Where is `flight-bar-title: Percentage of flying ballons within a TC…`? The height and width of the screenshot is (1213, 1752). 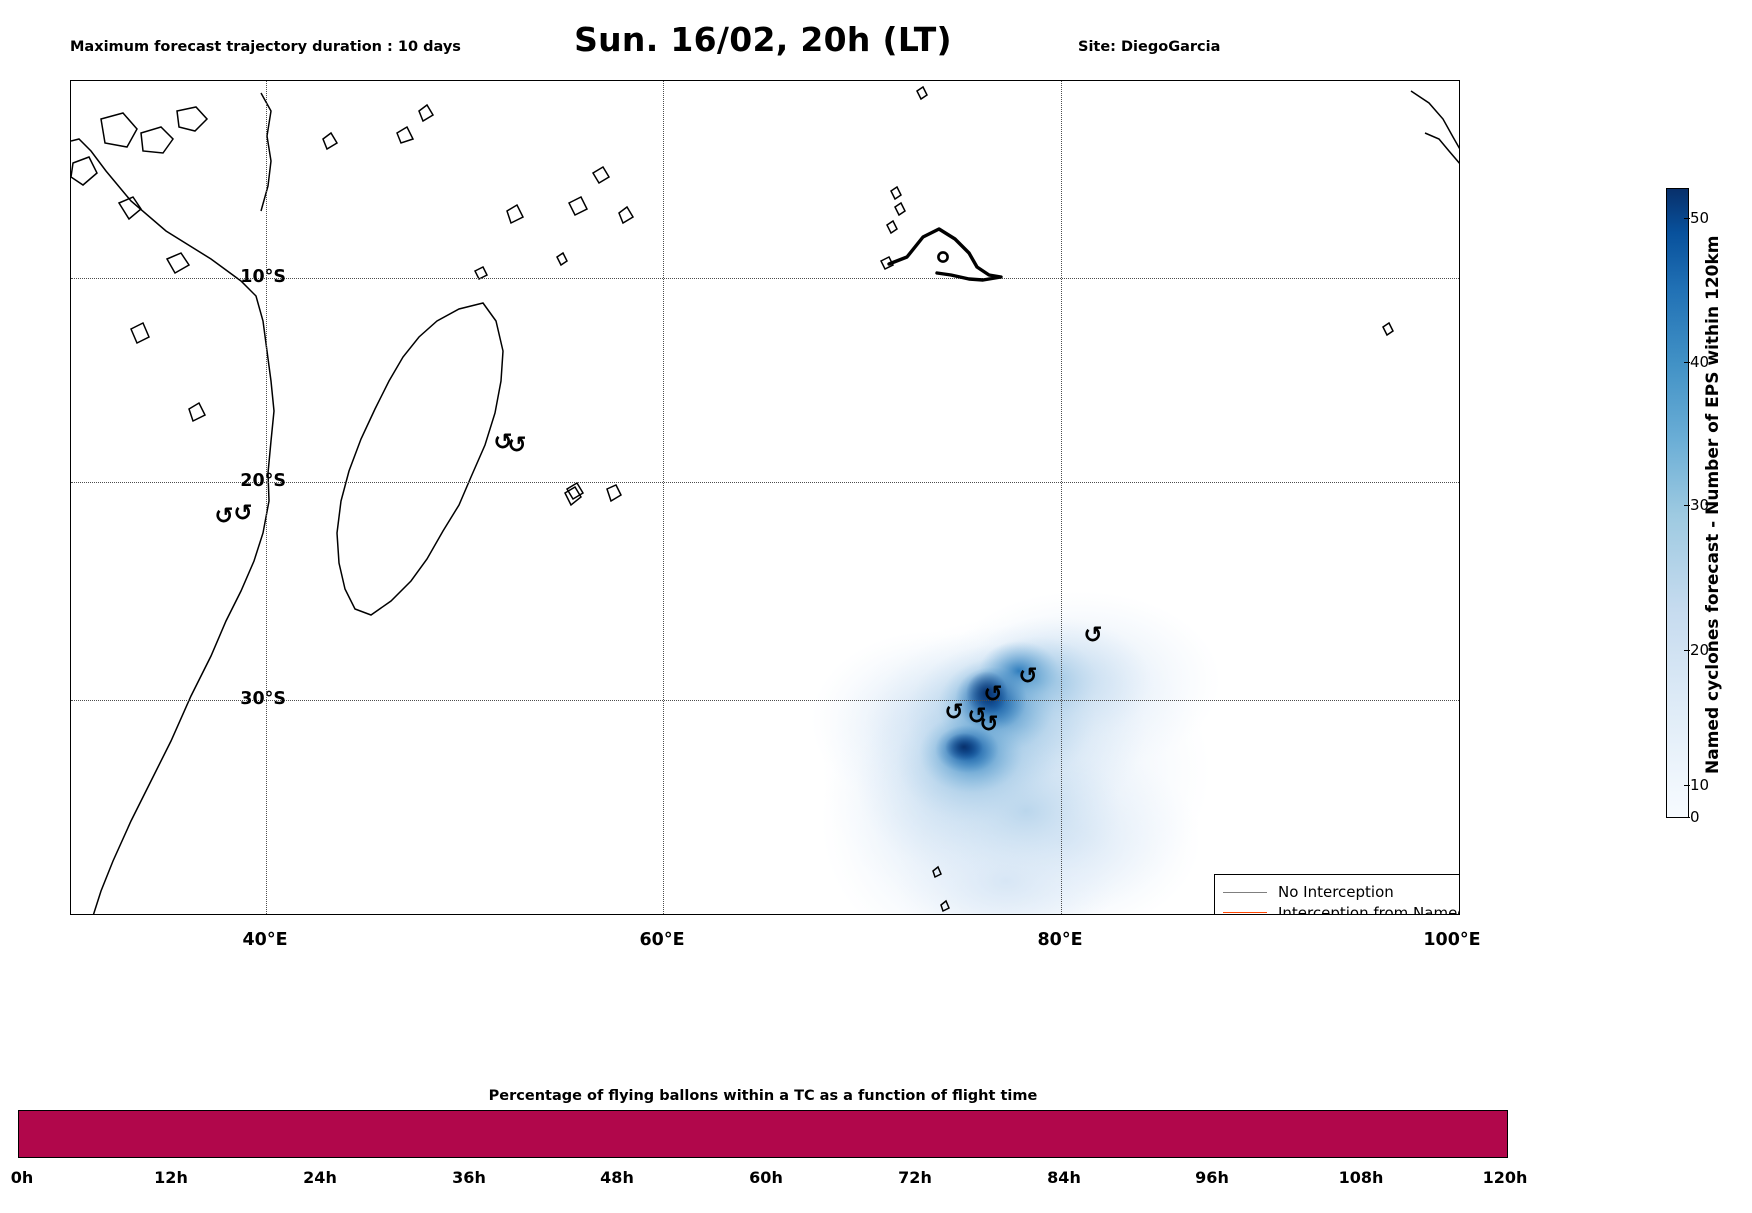 flight-bar-title: Percentage of flying ballons within a TC… is located at coordinates (763, 1096).